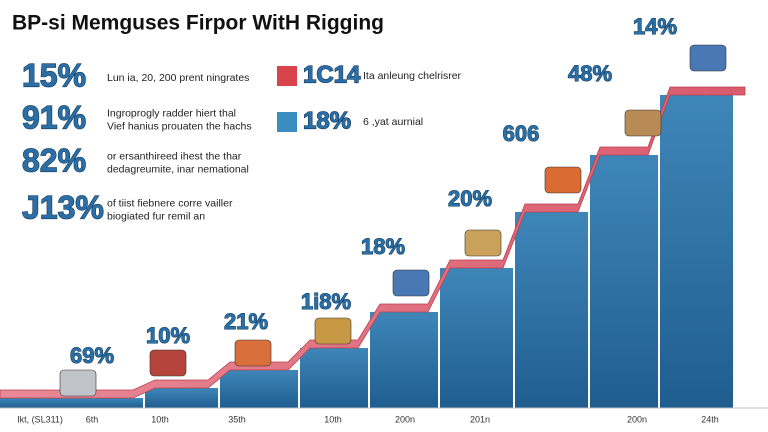 This screenshot has width=768, height=432. Describe the element at coordinates (655, 26) in the screenshot. I see `step-label: 14%` at that location.